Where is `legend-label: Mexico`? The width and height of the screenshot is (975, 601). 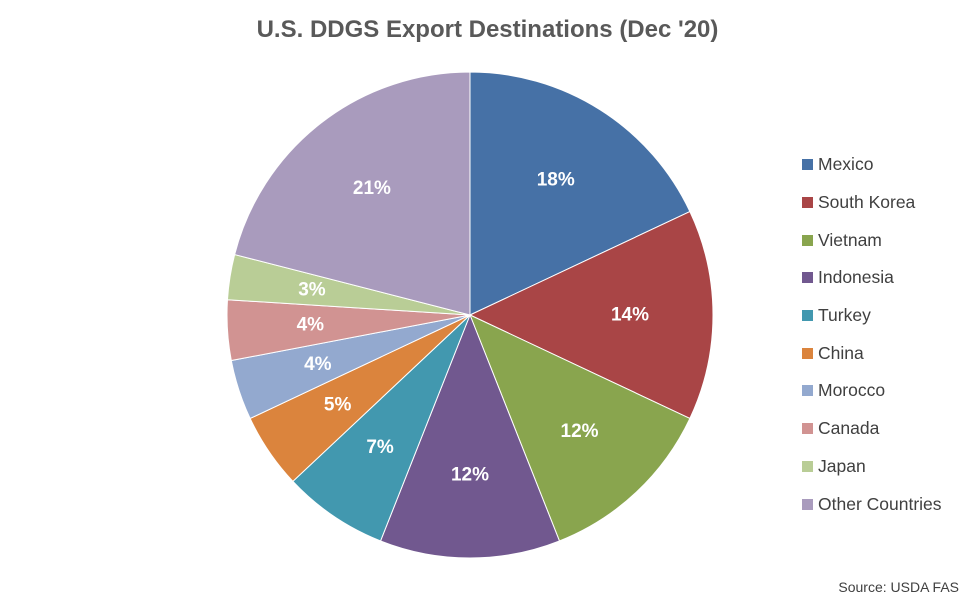 legend-label: Mexico is located at coordinates (846, 164).